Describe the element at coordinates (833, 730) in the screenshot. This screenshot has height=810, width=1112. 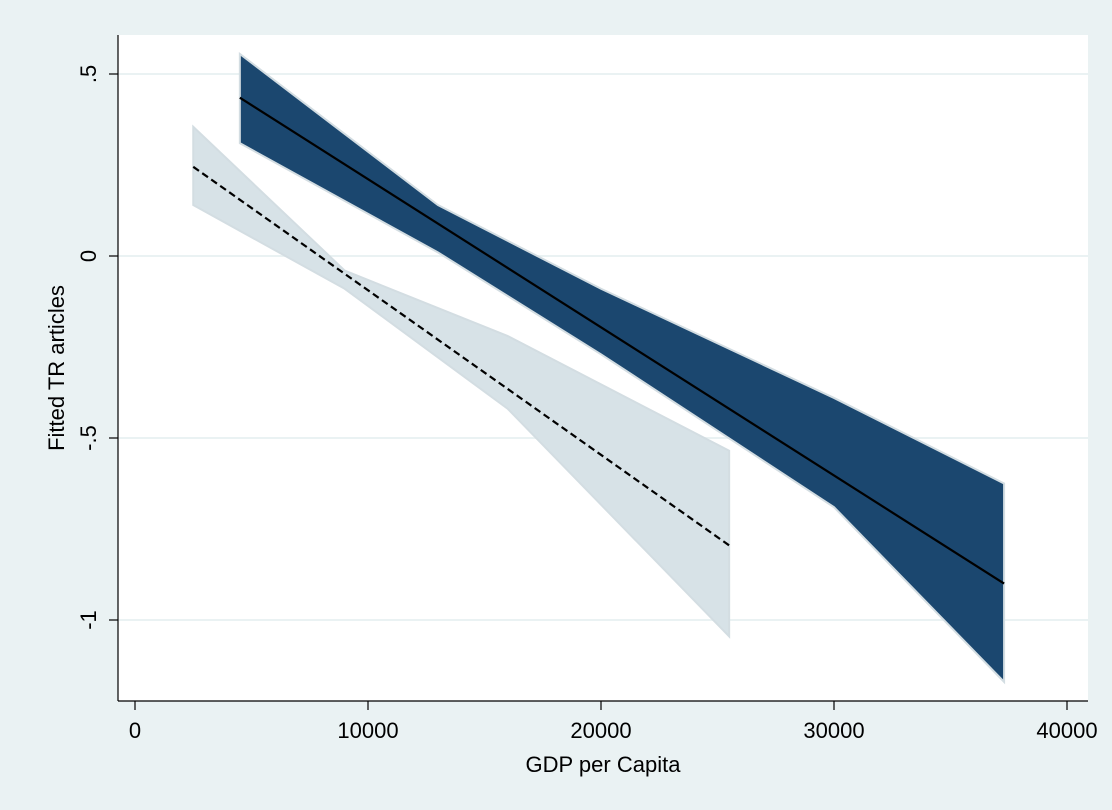
I see `x-tick-label: 30000` at that location.